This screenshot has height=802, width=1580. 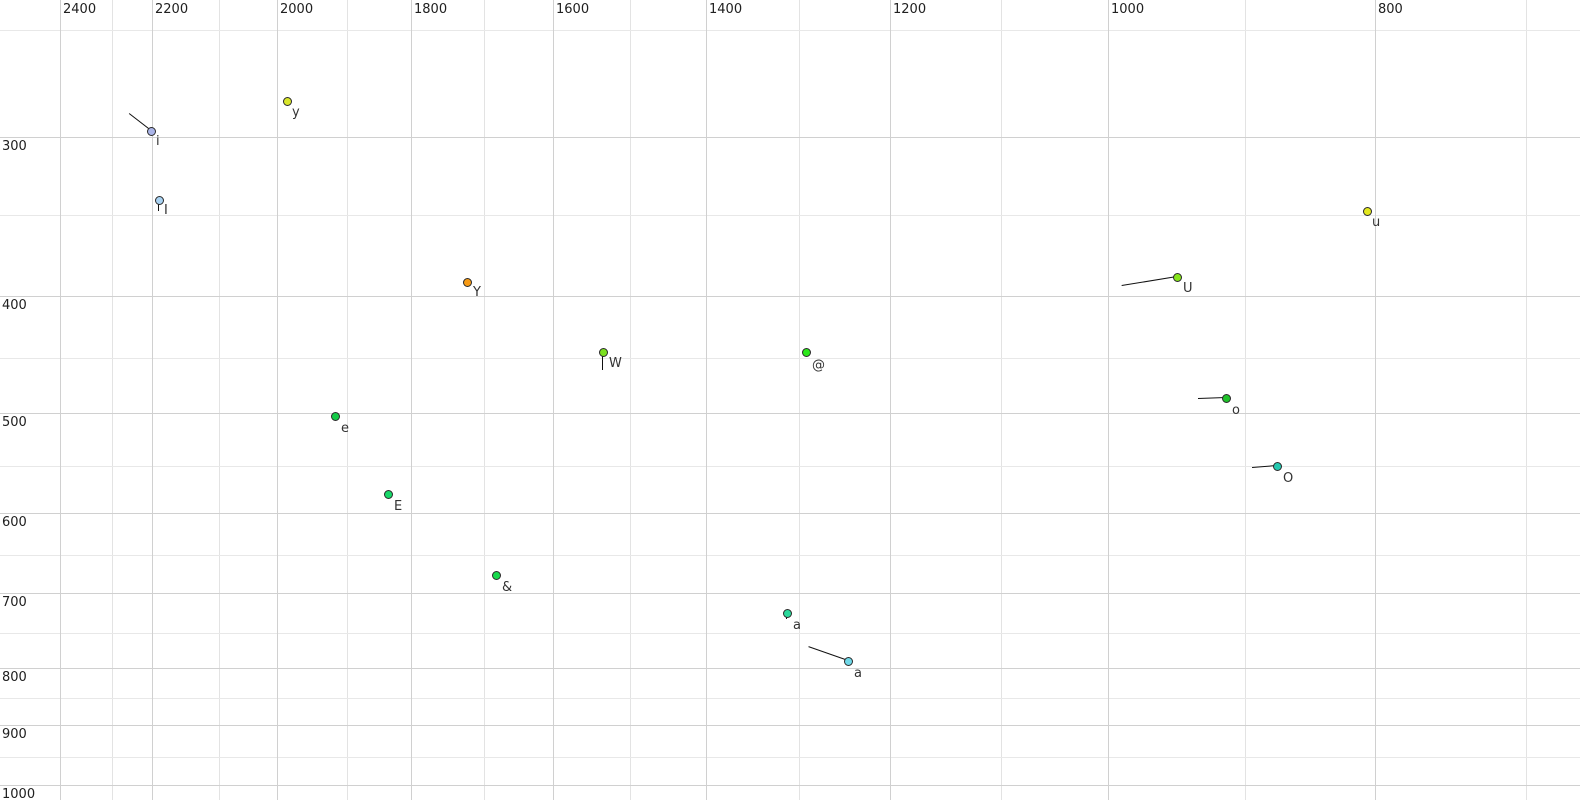 What do you see at coordinates (1188, 288) in the screenshot?
I see `data-point-label: U` at bounding box center [1188, 288].